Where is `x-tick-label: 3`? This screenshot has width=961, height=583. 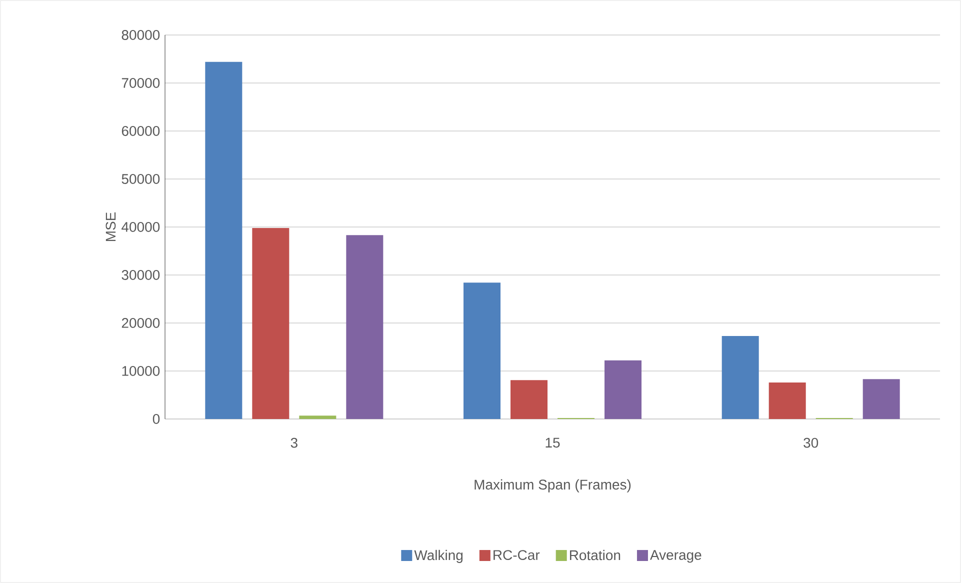 x-tick-label: 3 is located at coordinates (294, 443).